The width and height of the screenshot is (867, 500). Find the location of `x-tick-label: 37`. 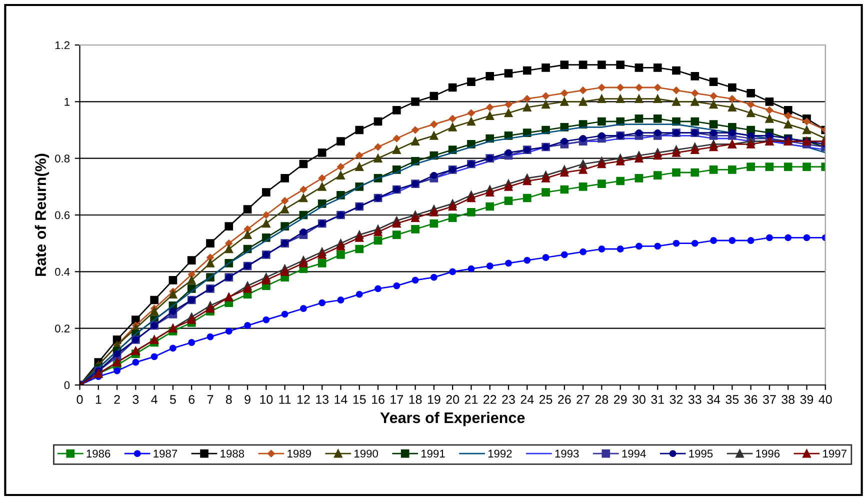

x-tick-label: 37 is located at coordinates (769, 399).